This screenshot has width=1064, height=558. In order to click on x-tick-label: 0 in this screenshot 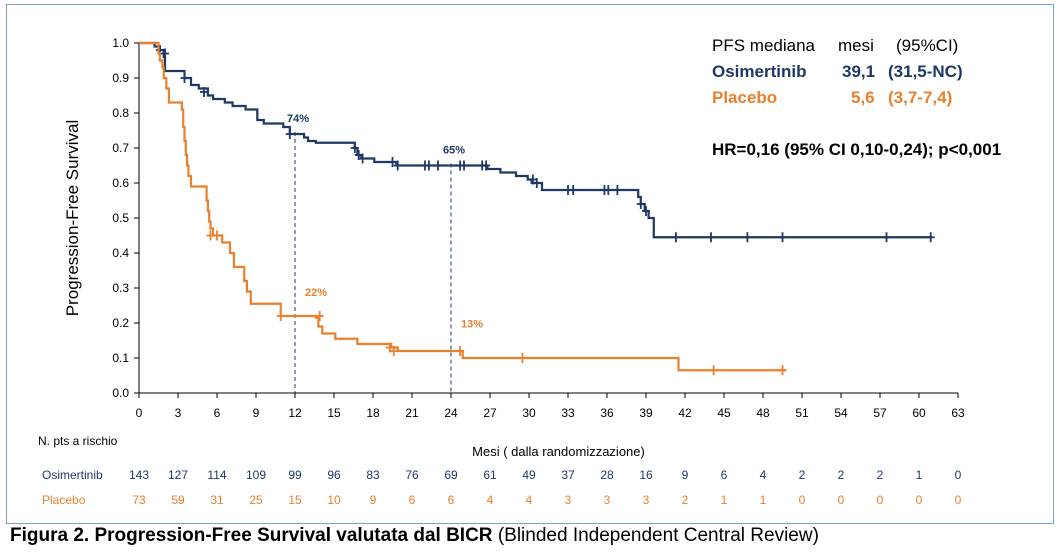, I will do `click(139, 413)`.